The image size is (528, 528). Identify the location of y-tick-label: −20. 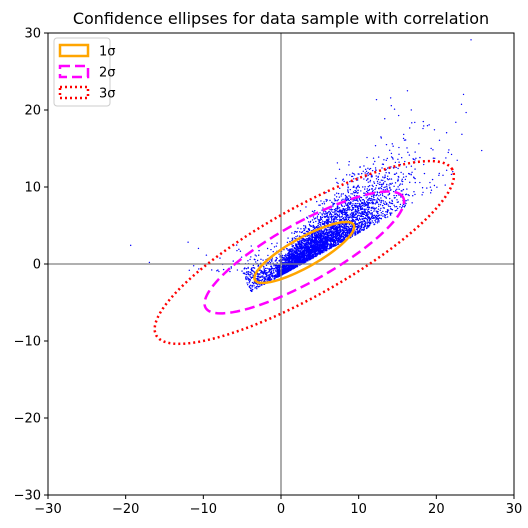
(27, 419).